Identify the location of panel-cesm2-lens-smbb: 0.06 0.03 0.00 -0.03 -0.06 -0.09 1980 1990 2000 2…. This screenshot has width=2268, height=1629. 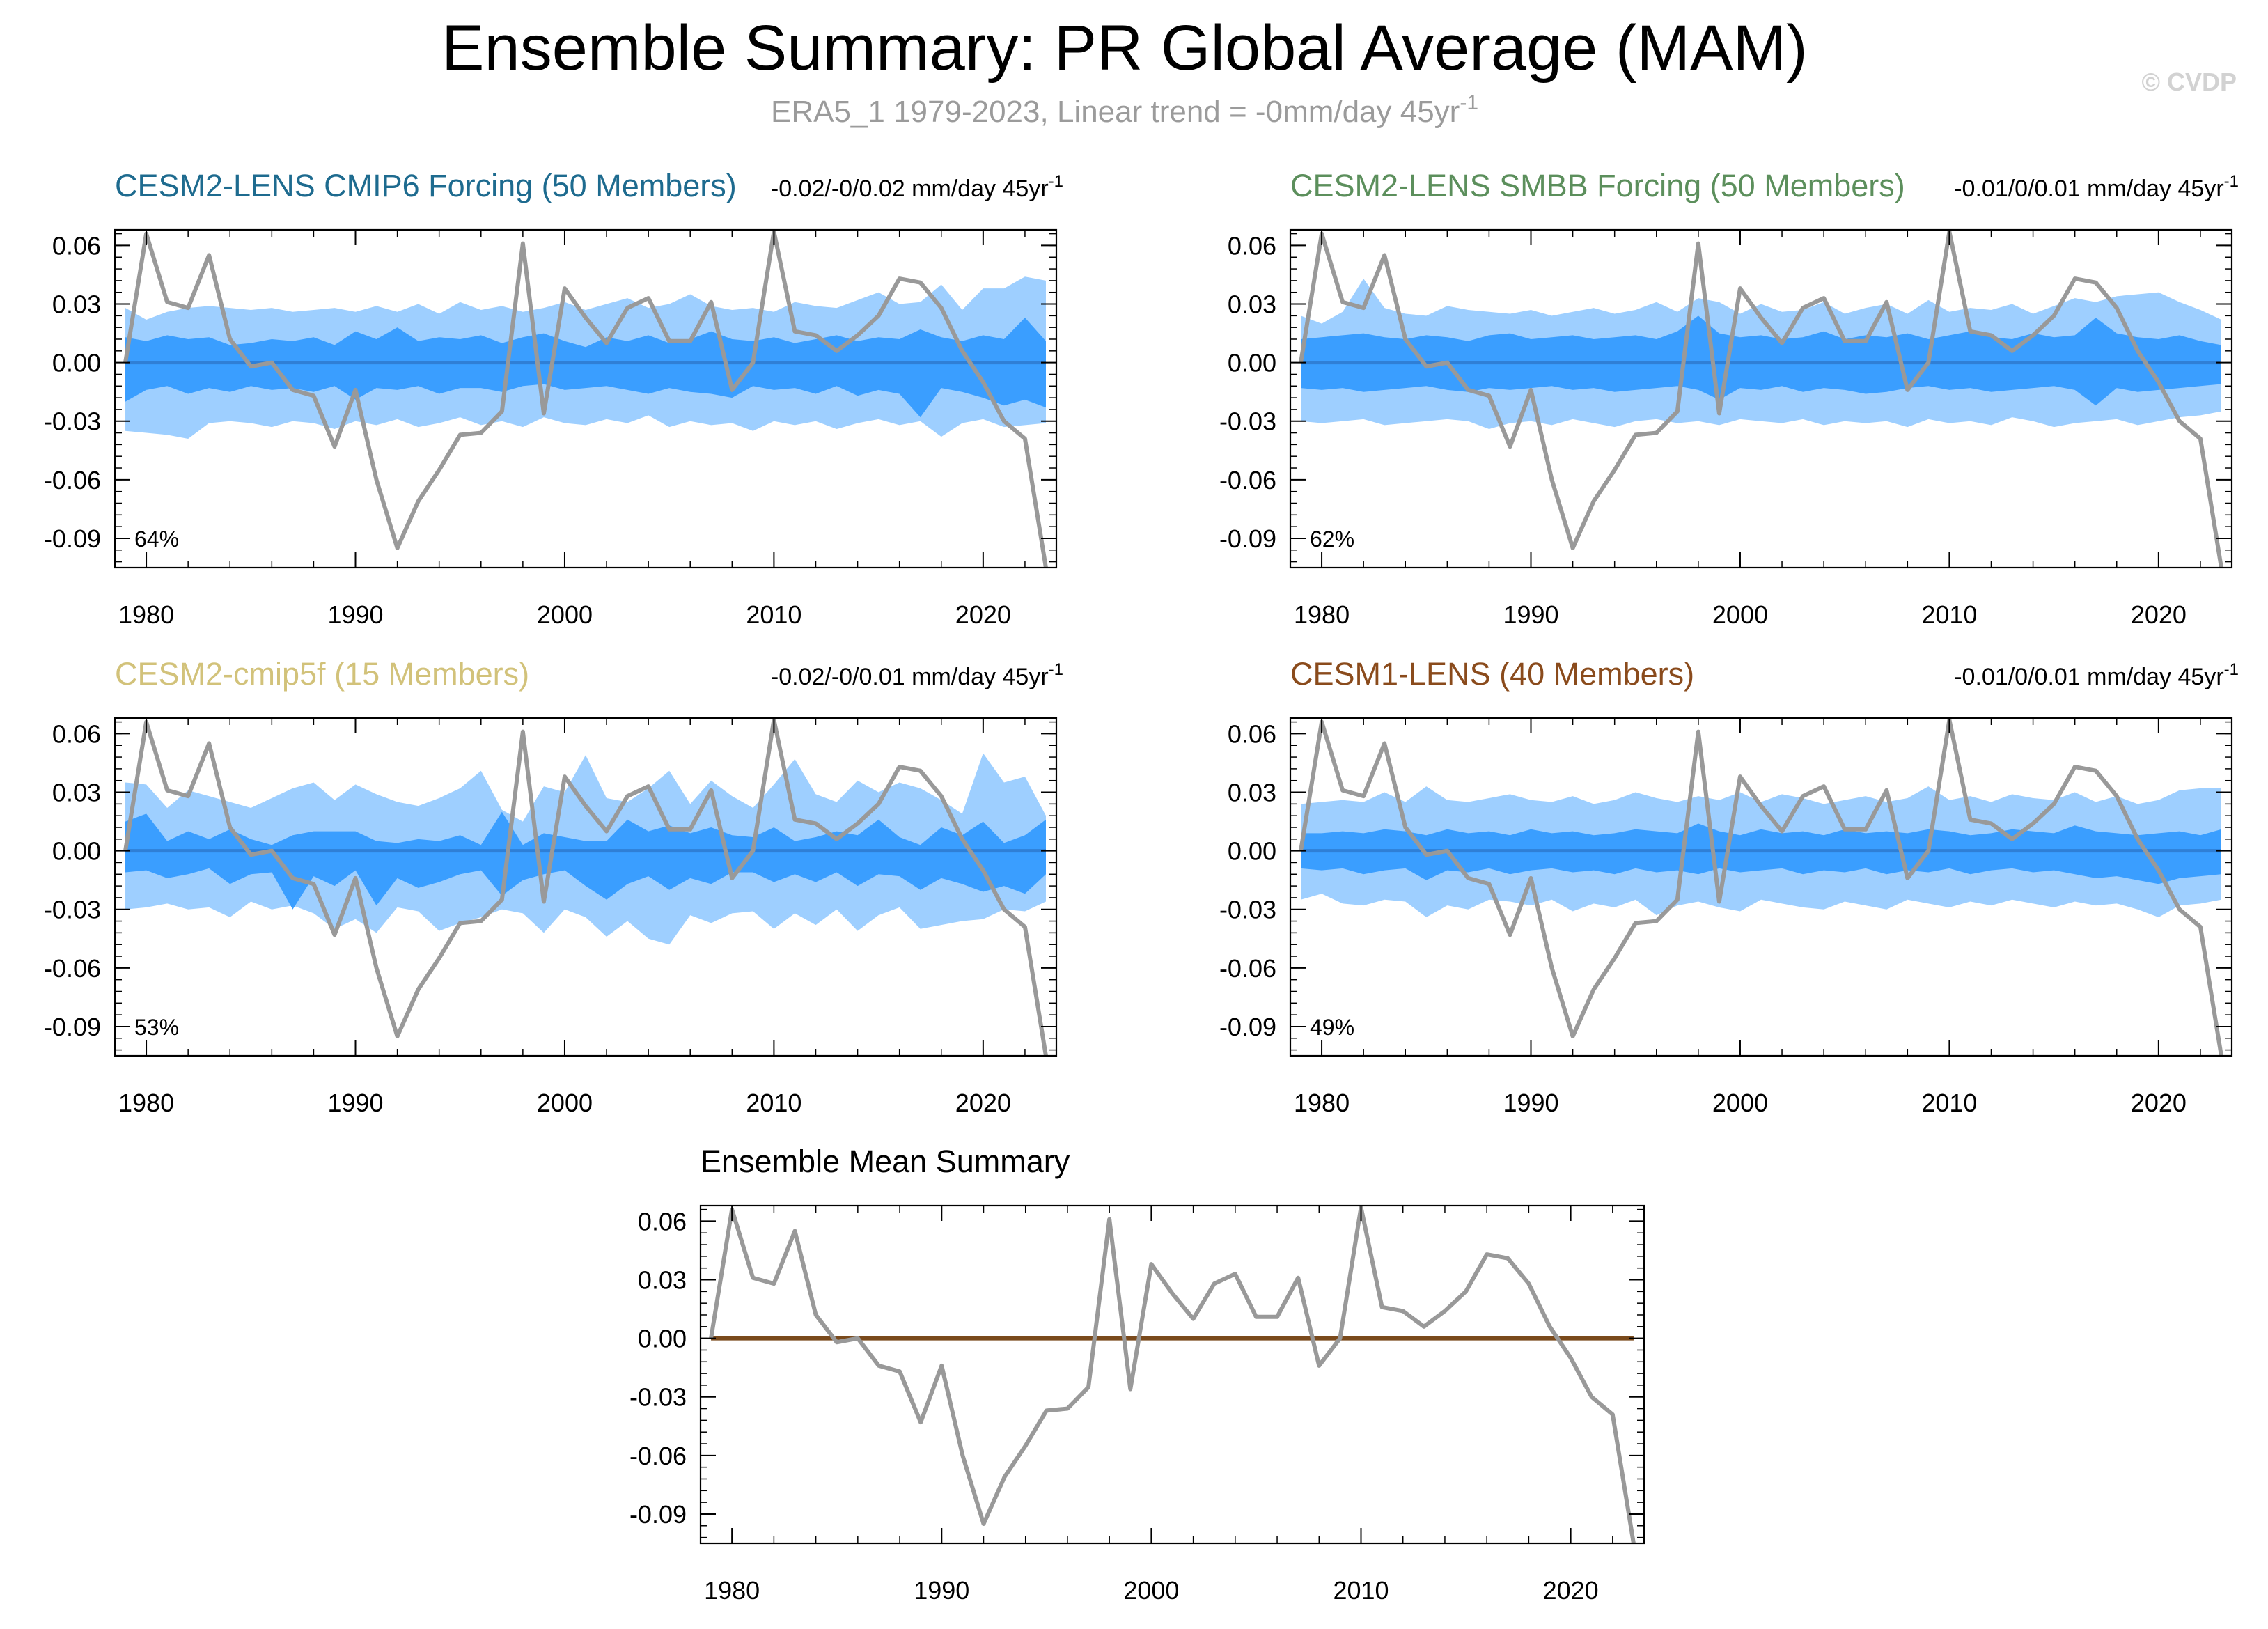
(1729, 398).